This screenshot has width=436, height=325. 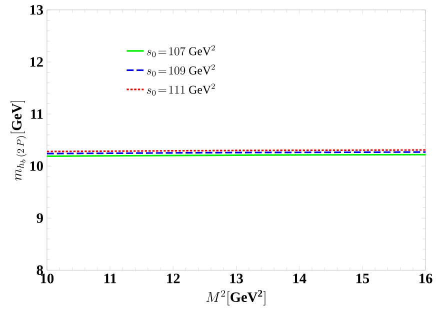 What do you see at coordinates (110, 278) in the screenshot?
I see `x-tick-label: 11` at bounding box center [110, 278].